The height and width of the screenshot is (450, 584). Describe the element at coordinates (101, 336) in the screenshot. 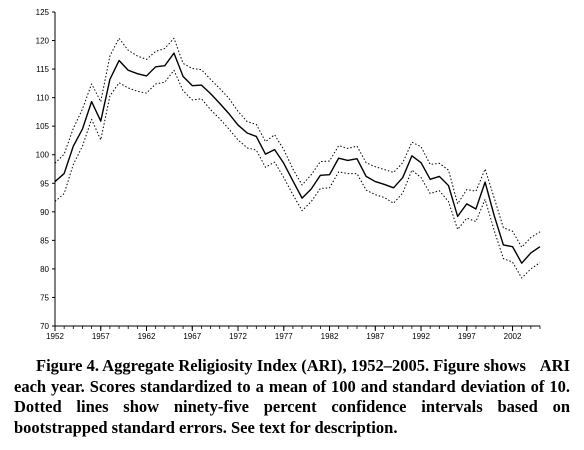

I see `x-tick-label: 1957` at that location.